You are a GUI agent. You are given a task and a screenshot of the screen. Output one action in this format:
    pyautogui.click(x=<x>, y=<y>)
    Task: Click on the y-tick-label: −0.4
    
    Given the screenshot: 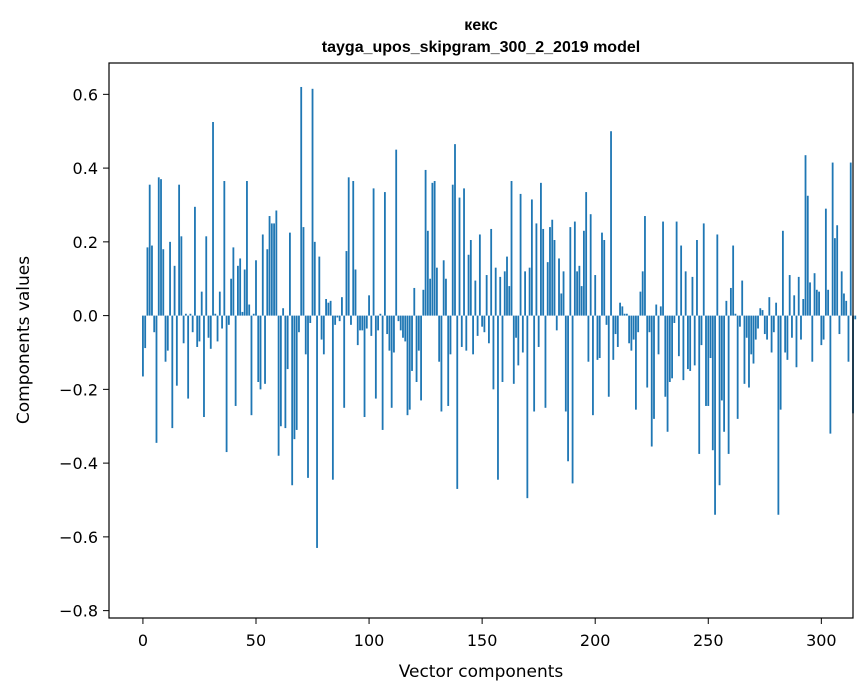 What is the action you would take?
    pyautogui.click(x=78, y=463)
    